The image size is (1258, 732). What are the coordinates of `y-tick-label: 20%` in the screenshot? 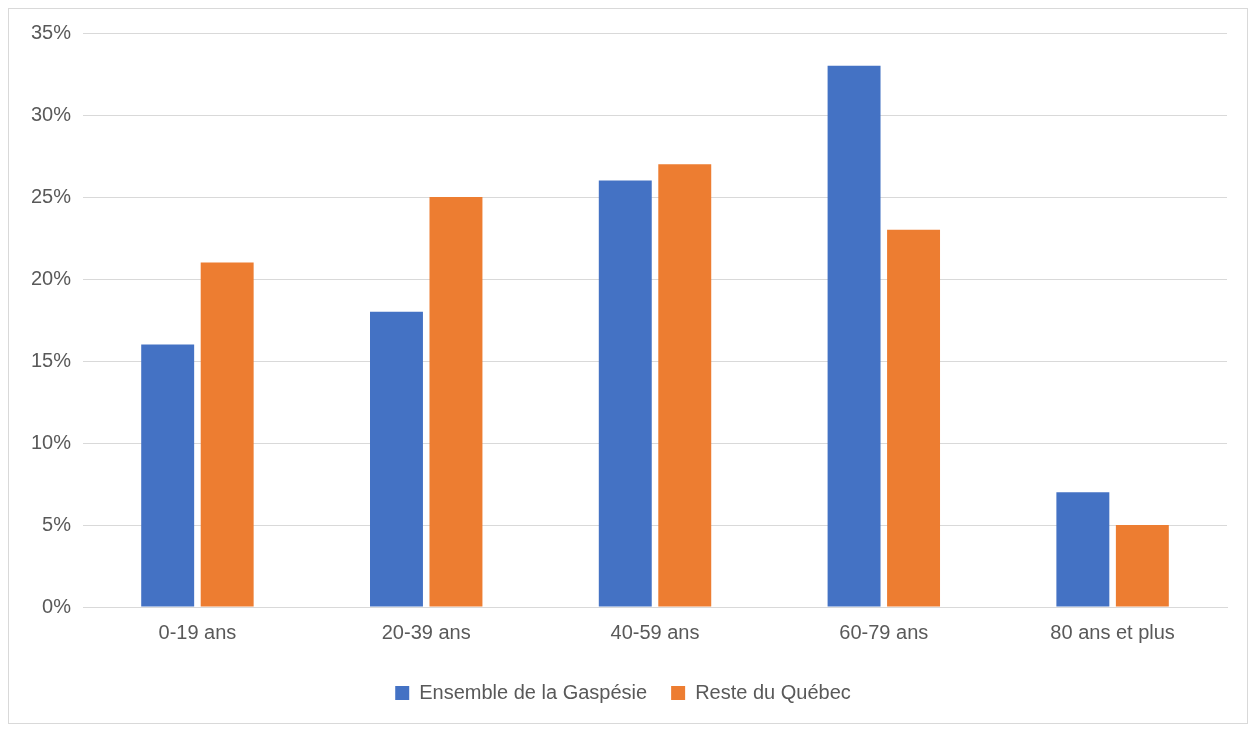 It's located at (51, 277).